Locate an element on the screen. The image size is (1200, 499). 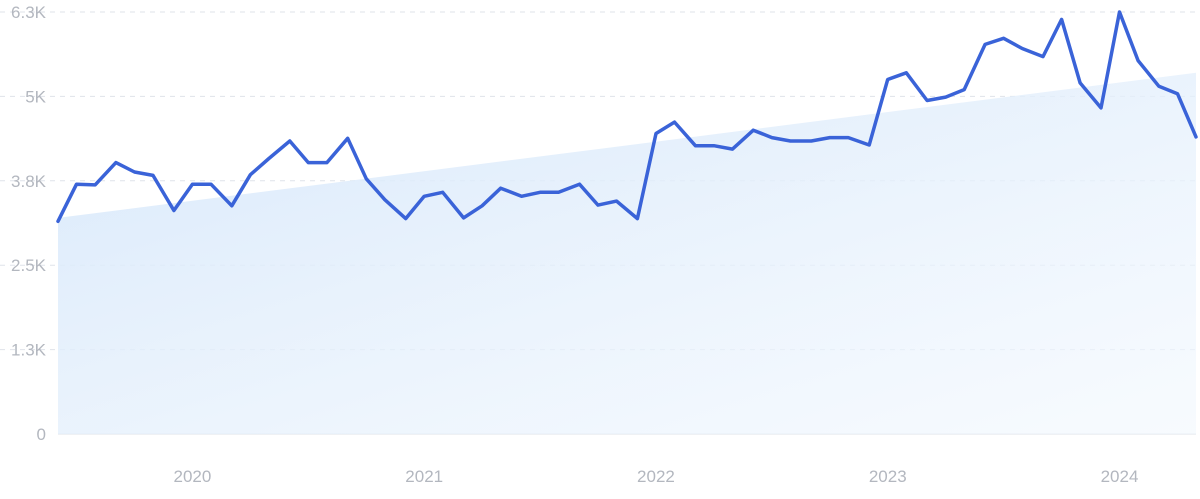
x-tick-label: 2021 is located at coordinates (424, 476).